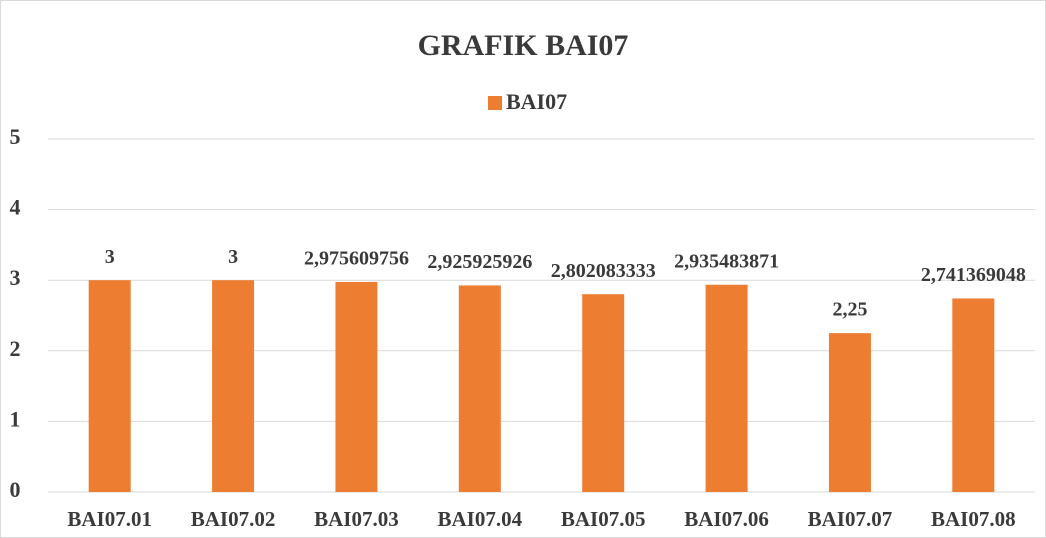 Image resolution: width=1046 pixels, height=538 pixels. What do you see at coordinates (479, 262) in the screenshot?
I see `value-label: 2,925925926` at bounding box center [479, 262].